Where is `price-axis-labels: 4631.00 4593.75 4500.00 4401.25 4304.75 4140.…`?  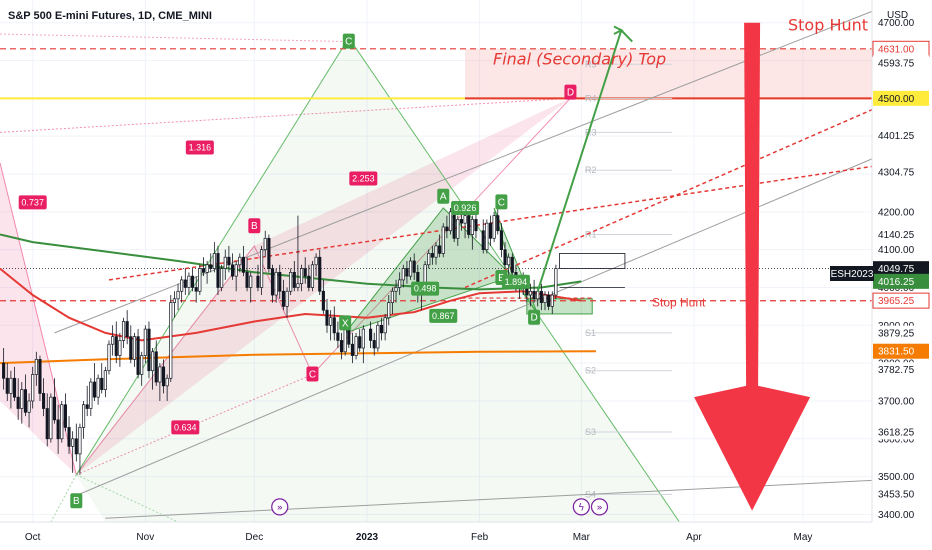 price-axis-labels: 4631.00 4593.75 4500.00 4401.25 4304.75 4140.… is located at coordinates (901, 271).